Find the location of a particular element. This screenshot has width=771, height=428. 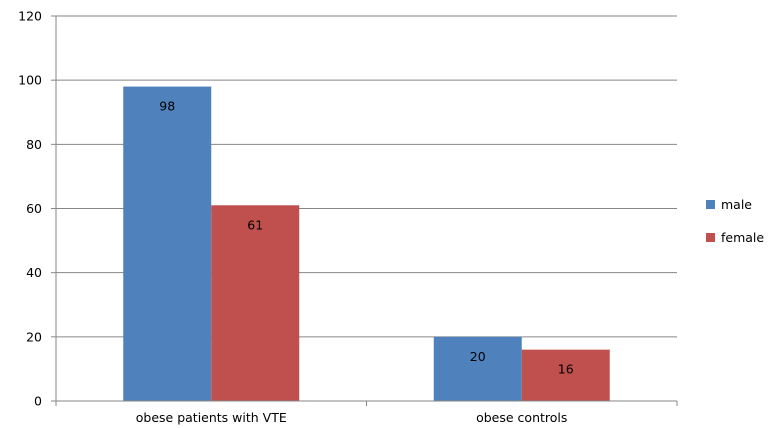

y-tick-label: 120 is located at coordinates (30, 16).